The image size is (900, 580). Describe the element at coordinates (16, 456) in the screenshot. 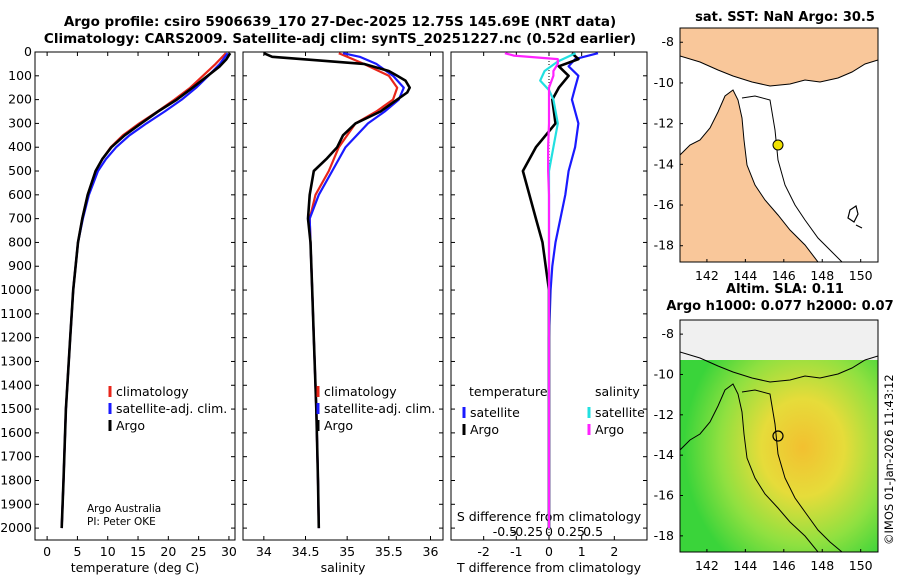

I see `y-tick-label: 1700` at that location.